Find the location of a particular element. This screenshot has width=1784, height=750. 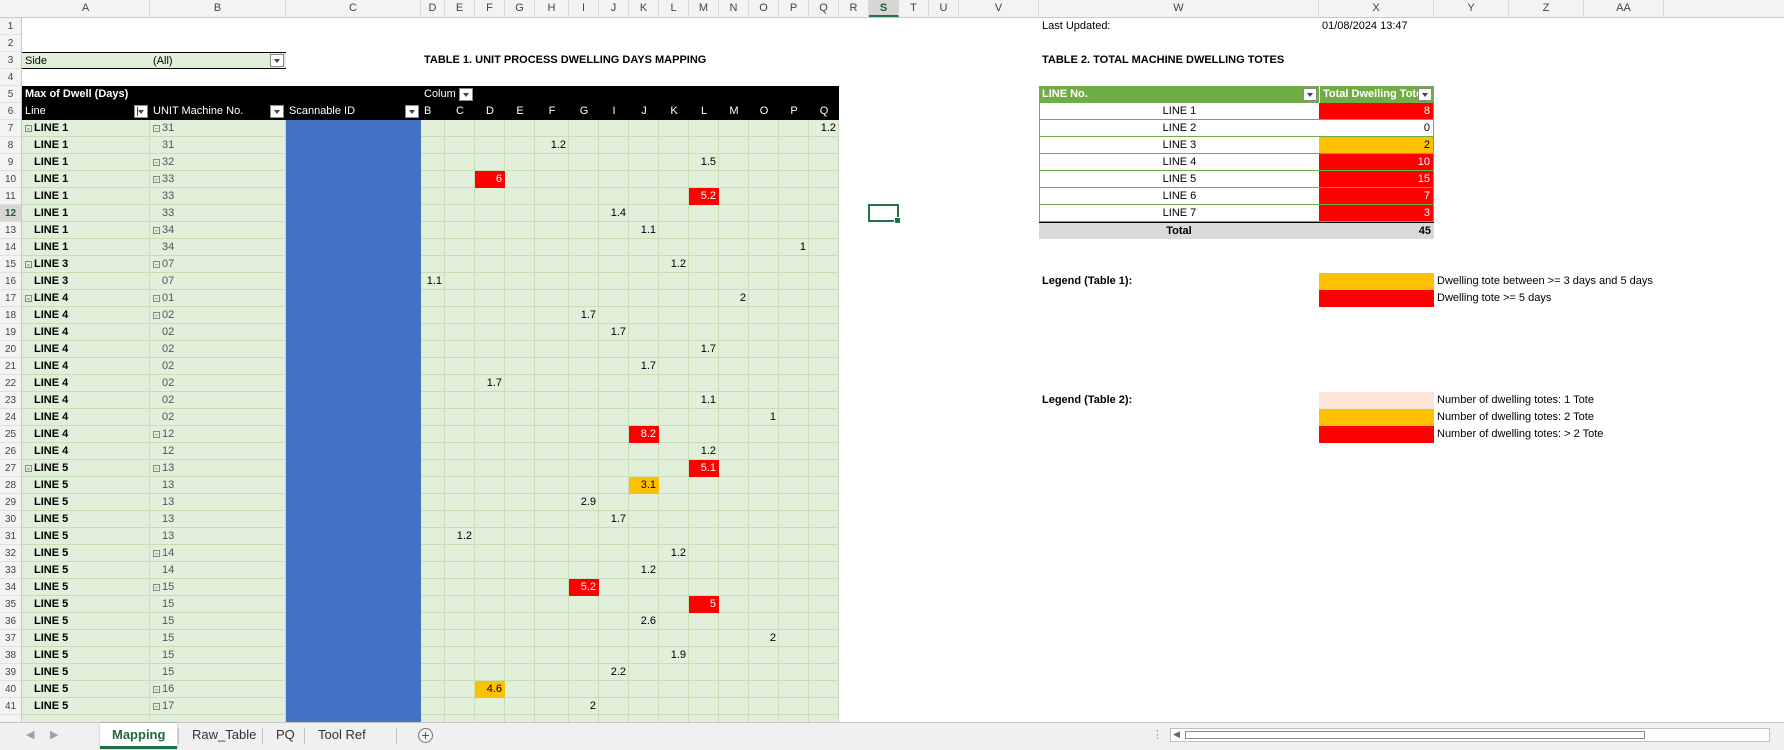

pivot-unit-cell: -16 is located at coordinates (218, 689).